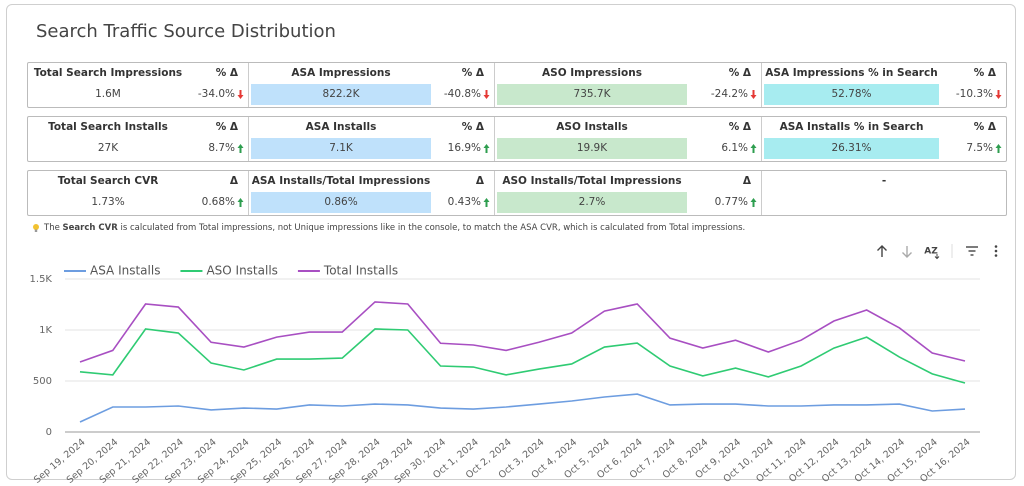 The image size is (1024, 486). What do you see at coordinates (851, 127) in the screenshot?
I see `kpi-label: ASA Installs % in Search` at bounding box center [851, 127].